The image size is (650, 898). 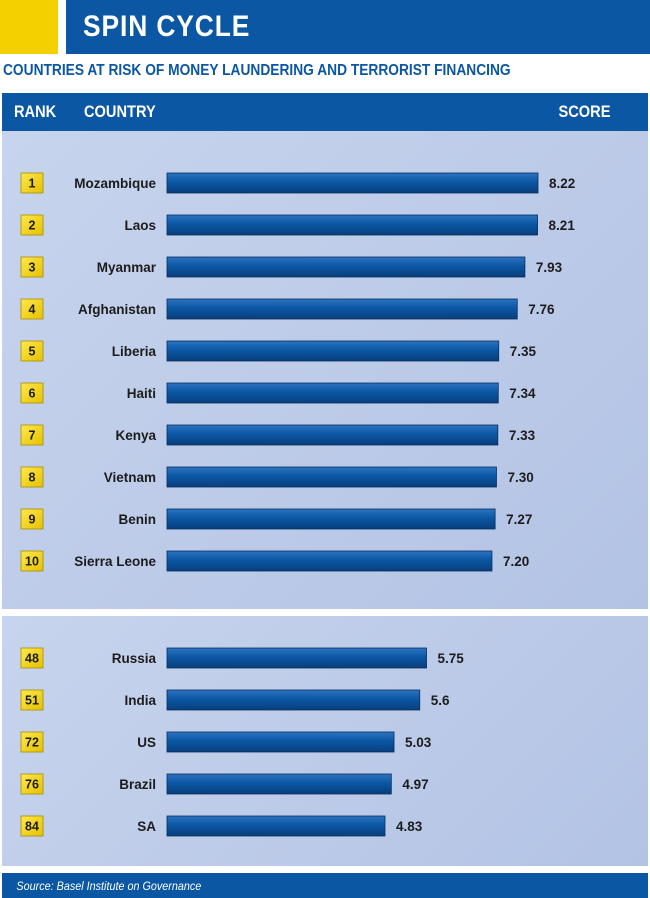 What do you see at coordinates (562, 183) in the screenshot?
I see `value-label: 8.22` at bounding box center [562, 183].